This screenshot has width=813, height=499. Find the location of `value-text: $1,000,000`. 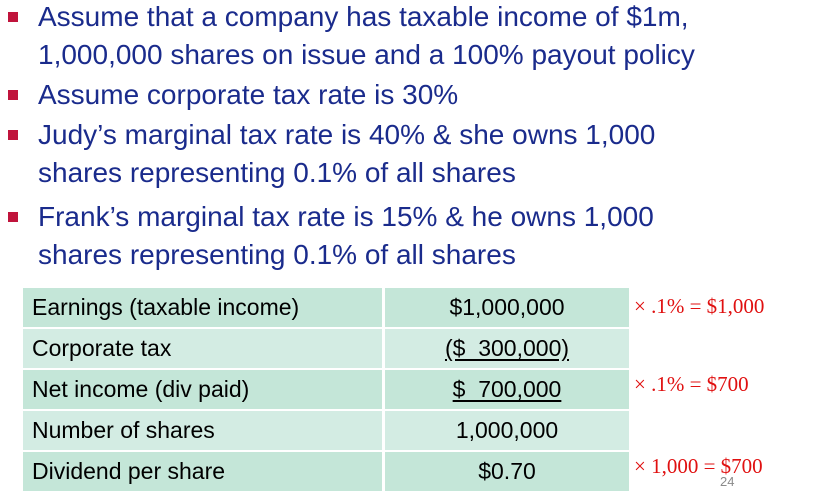

value-text: $1,000,000 is located at coordinates (507, 307).